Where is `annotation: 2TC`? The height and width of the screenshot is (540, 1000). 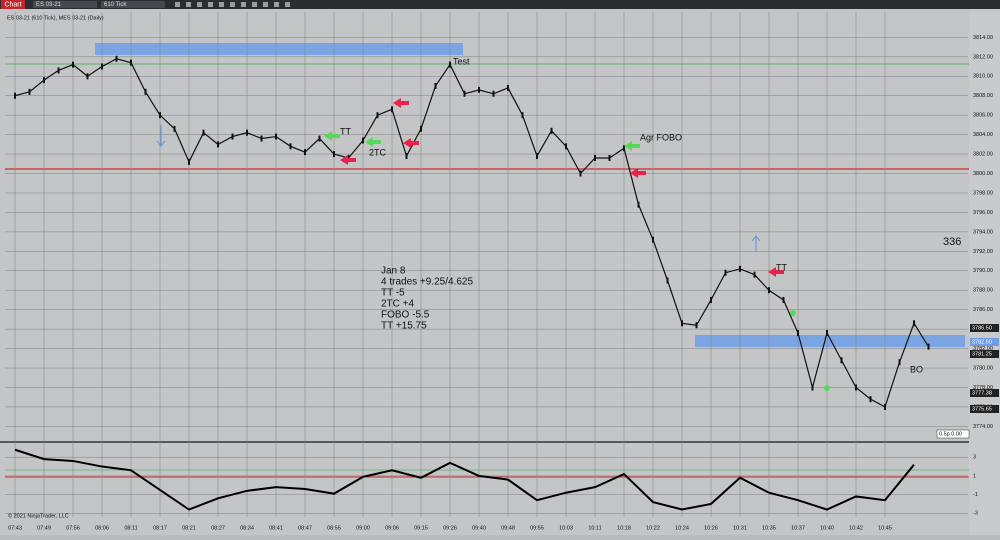
annotation: 2TC is located at coordinates (378, 152).